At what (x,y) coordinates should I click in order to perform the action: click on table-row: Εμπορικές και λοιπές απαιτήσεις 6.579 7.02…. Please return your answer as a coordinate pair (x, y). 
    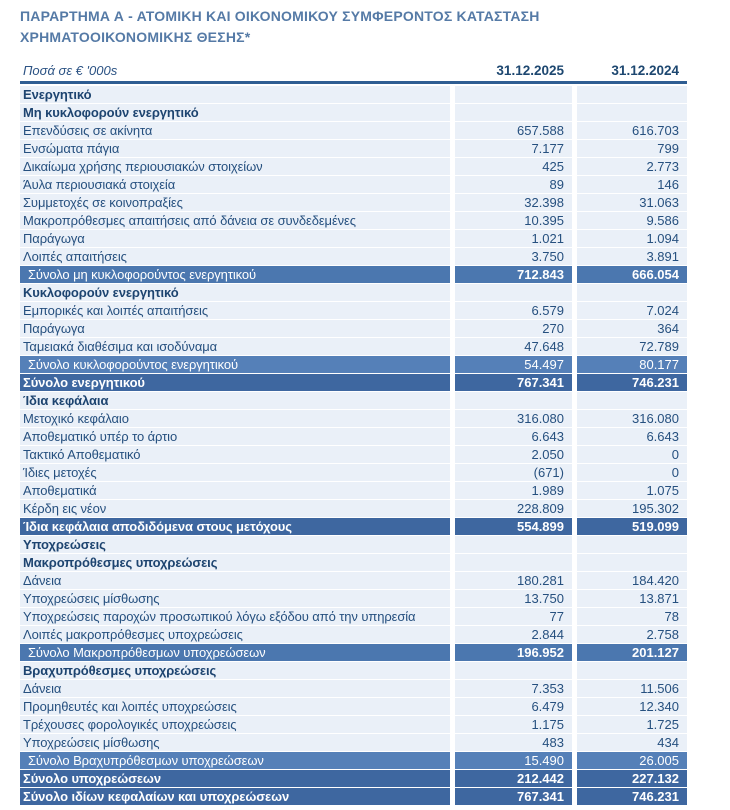
    Looking at the image, I should click on (353, 310).